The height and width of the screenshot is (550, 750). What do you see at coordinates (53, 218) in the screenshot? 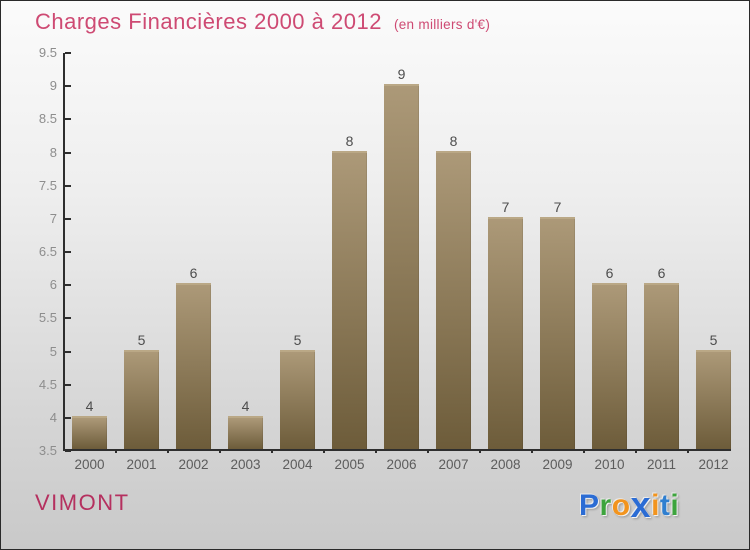
I see `y-axis-tick-label: 7` at bounding box center [53, 218].